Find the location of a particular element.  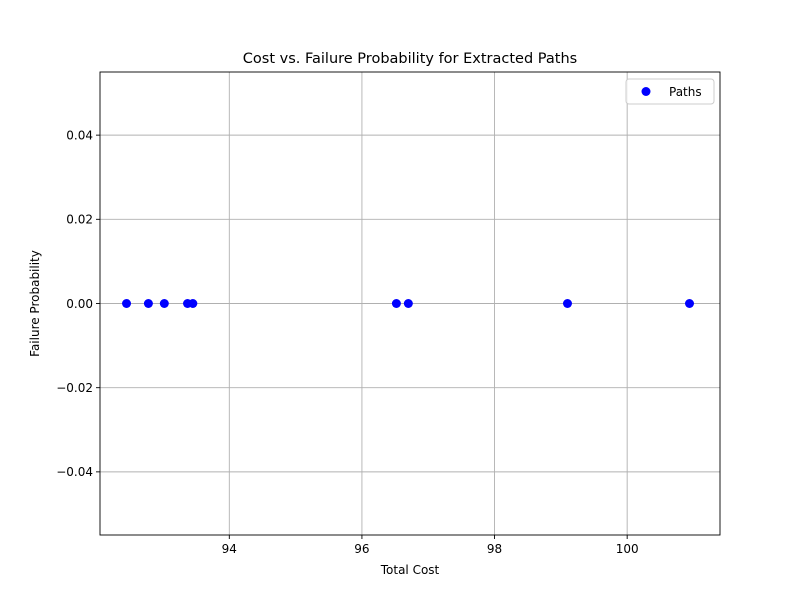

x-tick-label: 100 is located at coordinates (627, 549).